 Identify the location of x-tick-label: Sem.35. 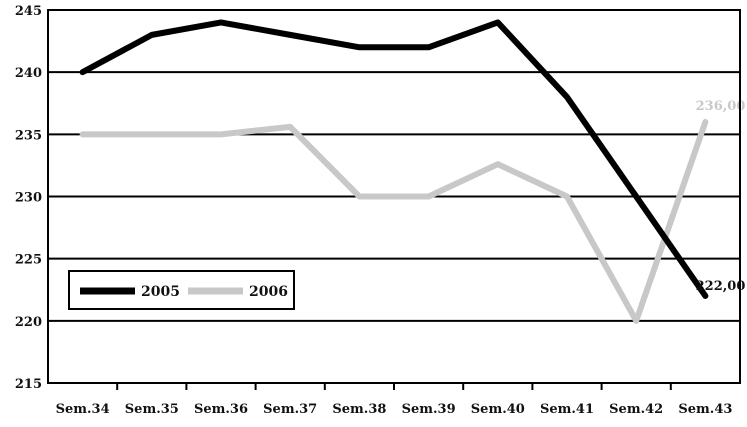
(152, 409).